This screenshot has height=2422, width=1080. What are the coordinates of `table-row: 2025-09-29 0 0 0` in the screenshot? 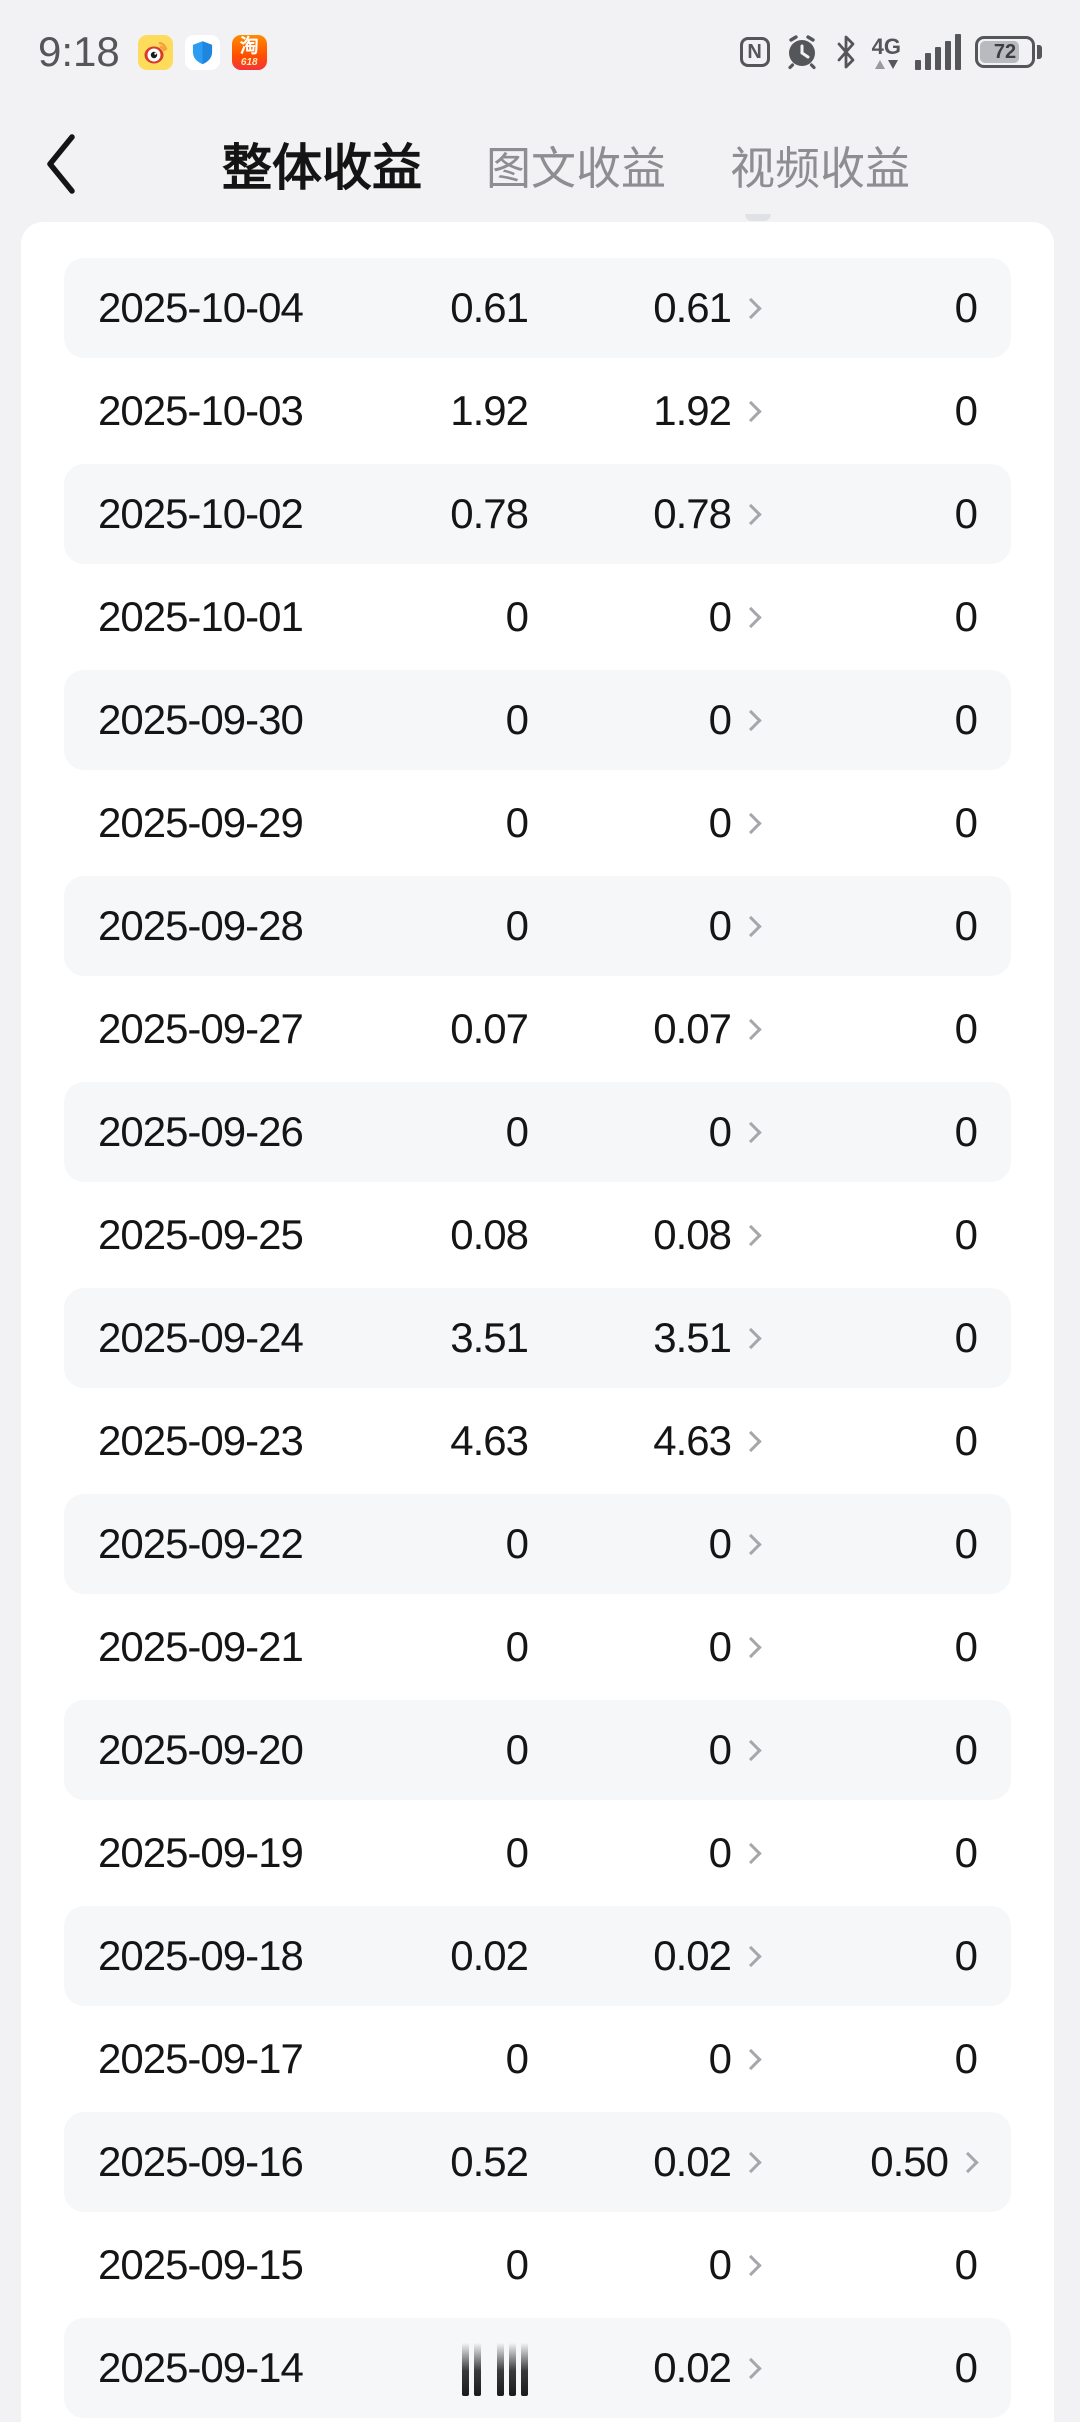 It's located at (537, 823).